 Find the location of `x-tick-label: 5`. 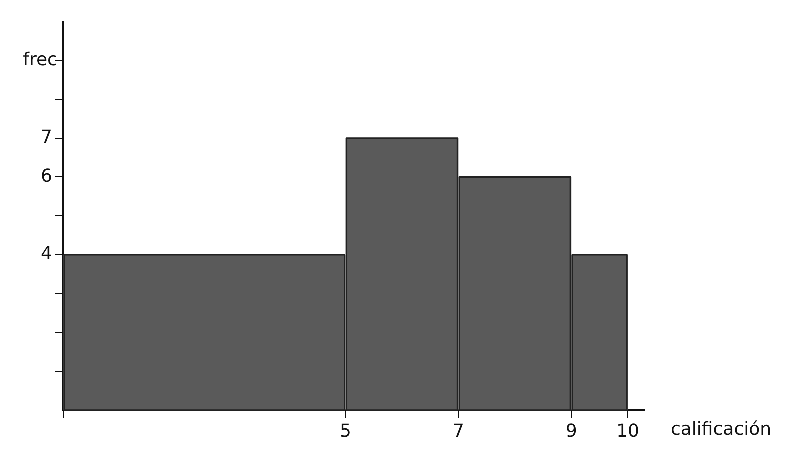

x-tick-label: 5 is located at coordinates (346, 431).